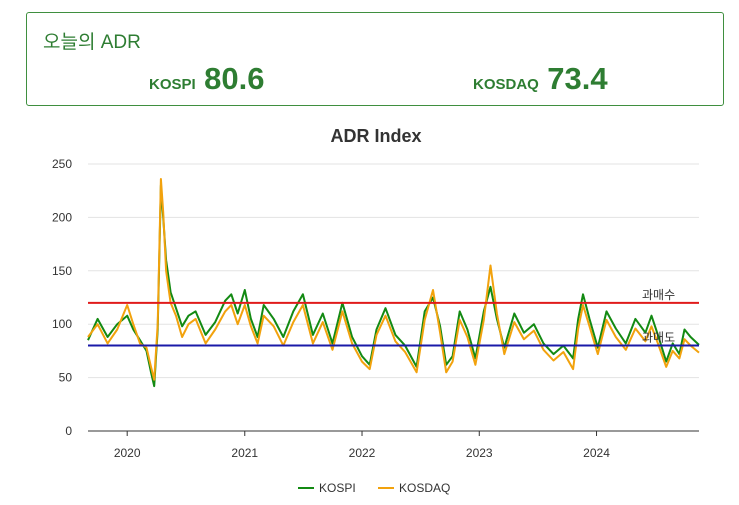  What do you see at coordinates (62, 217) in the screenshot?
I see `y-tick-label: 200` at bounding box center [62, 217].